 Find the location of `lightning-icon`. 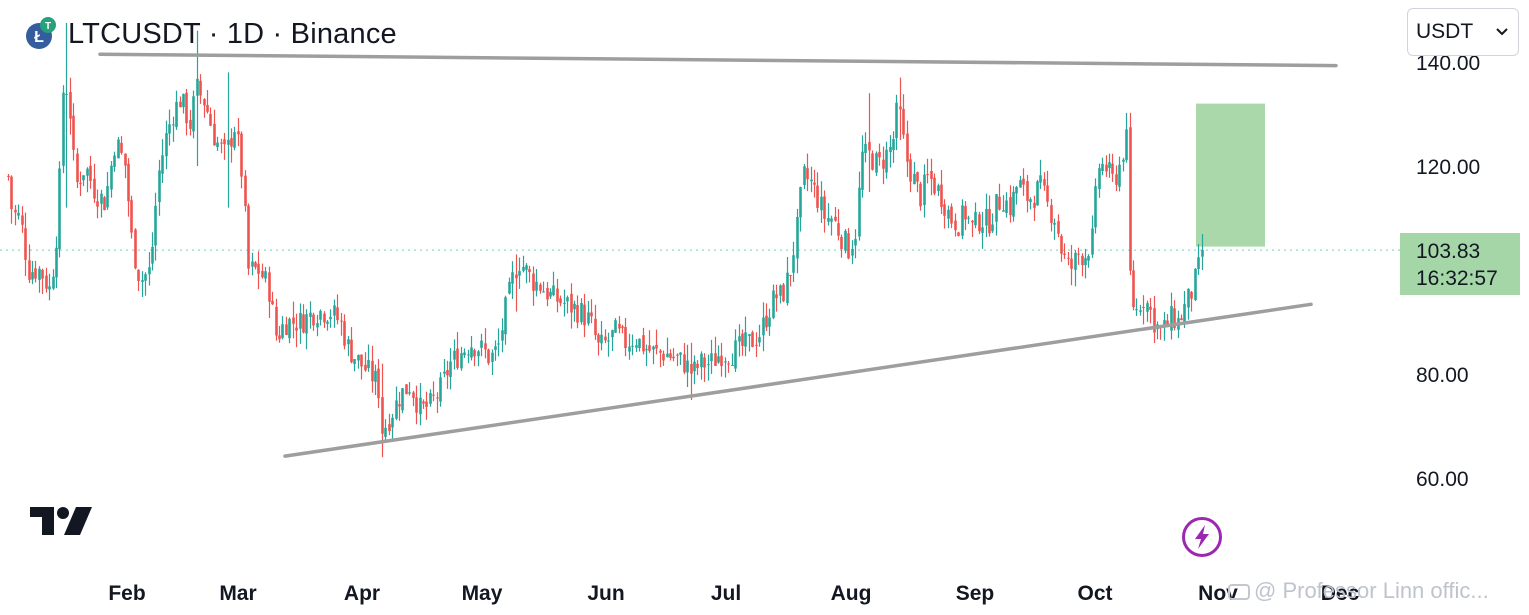

lightning-icon is located at coordinates (1202, 537).